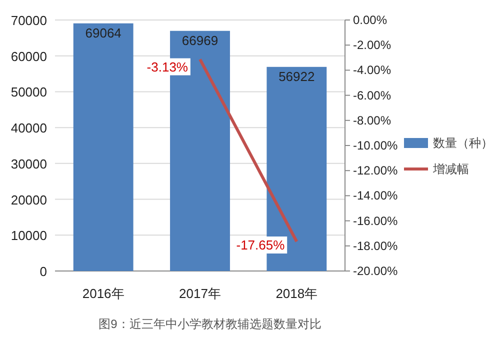  I want to click on y2-tick-label: -8.00%, so click(372, 120).